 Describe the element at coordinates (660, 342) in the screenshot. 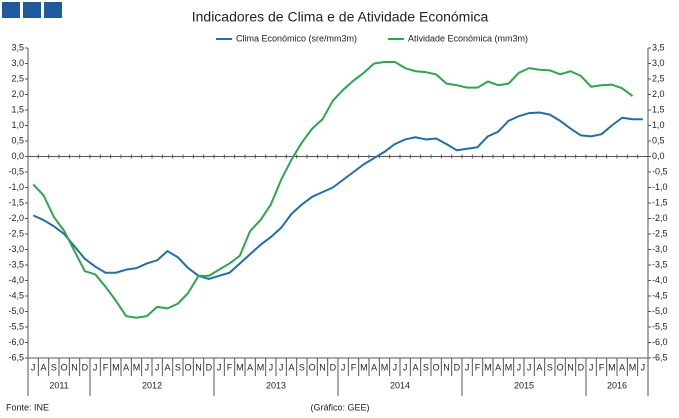

I see `y2-tick-label: -6,0` at that location.